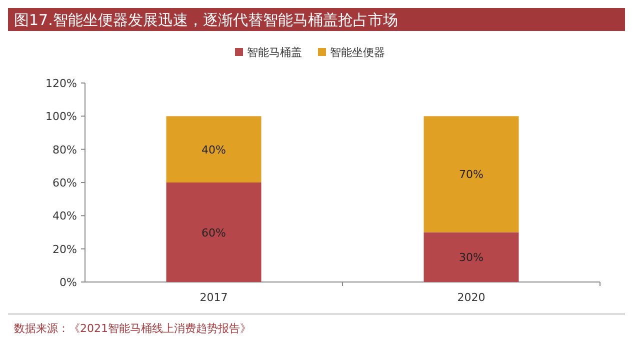  I want to click on data-label: 30%, so click(471, 257).